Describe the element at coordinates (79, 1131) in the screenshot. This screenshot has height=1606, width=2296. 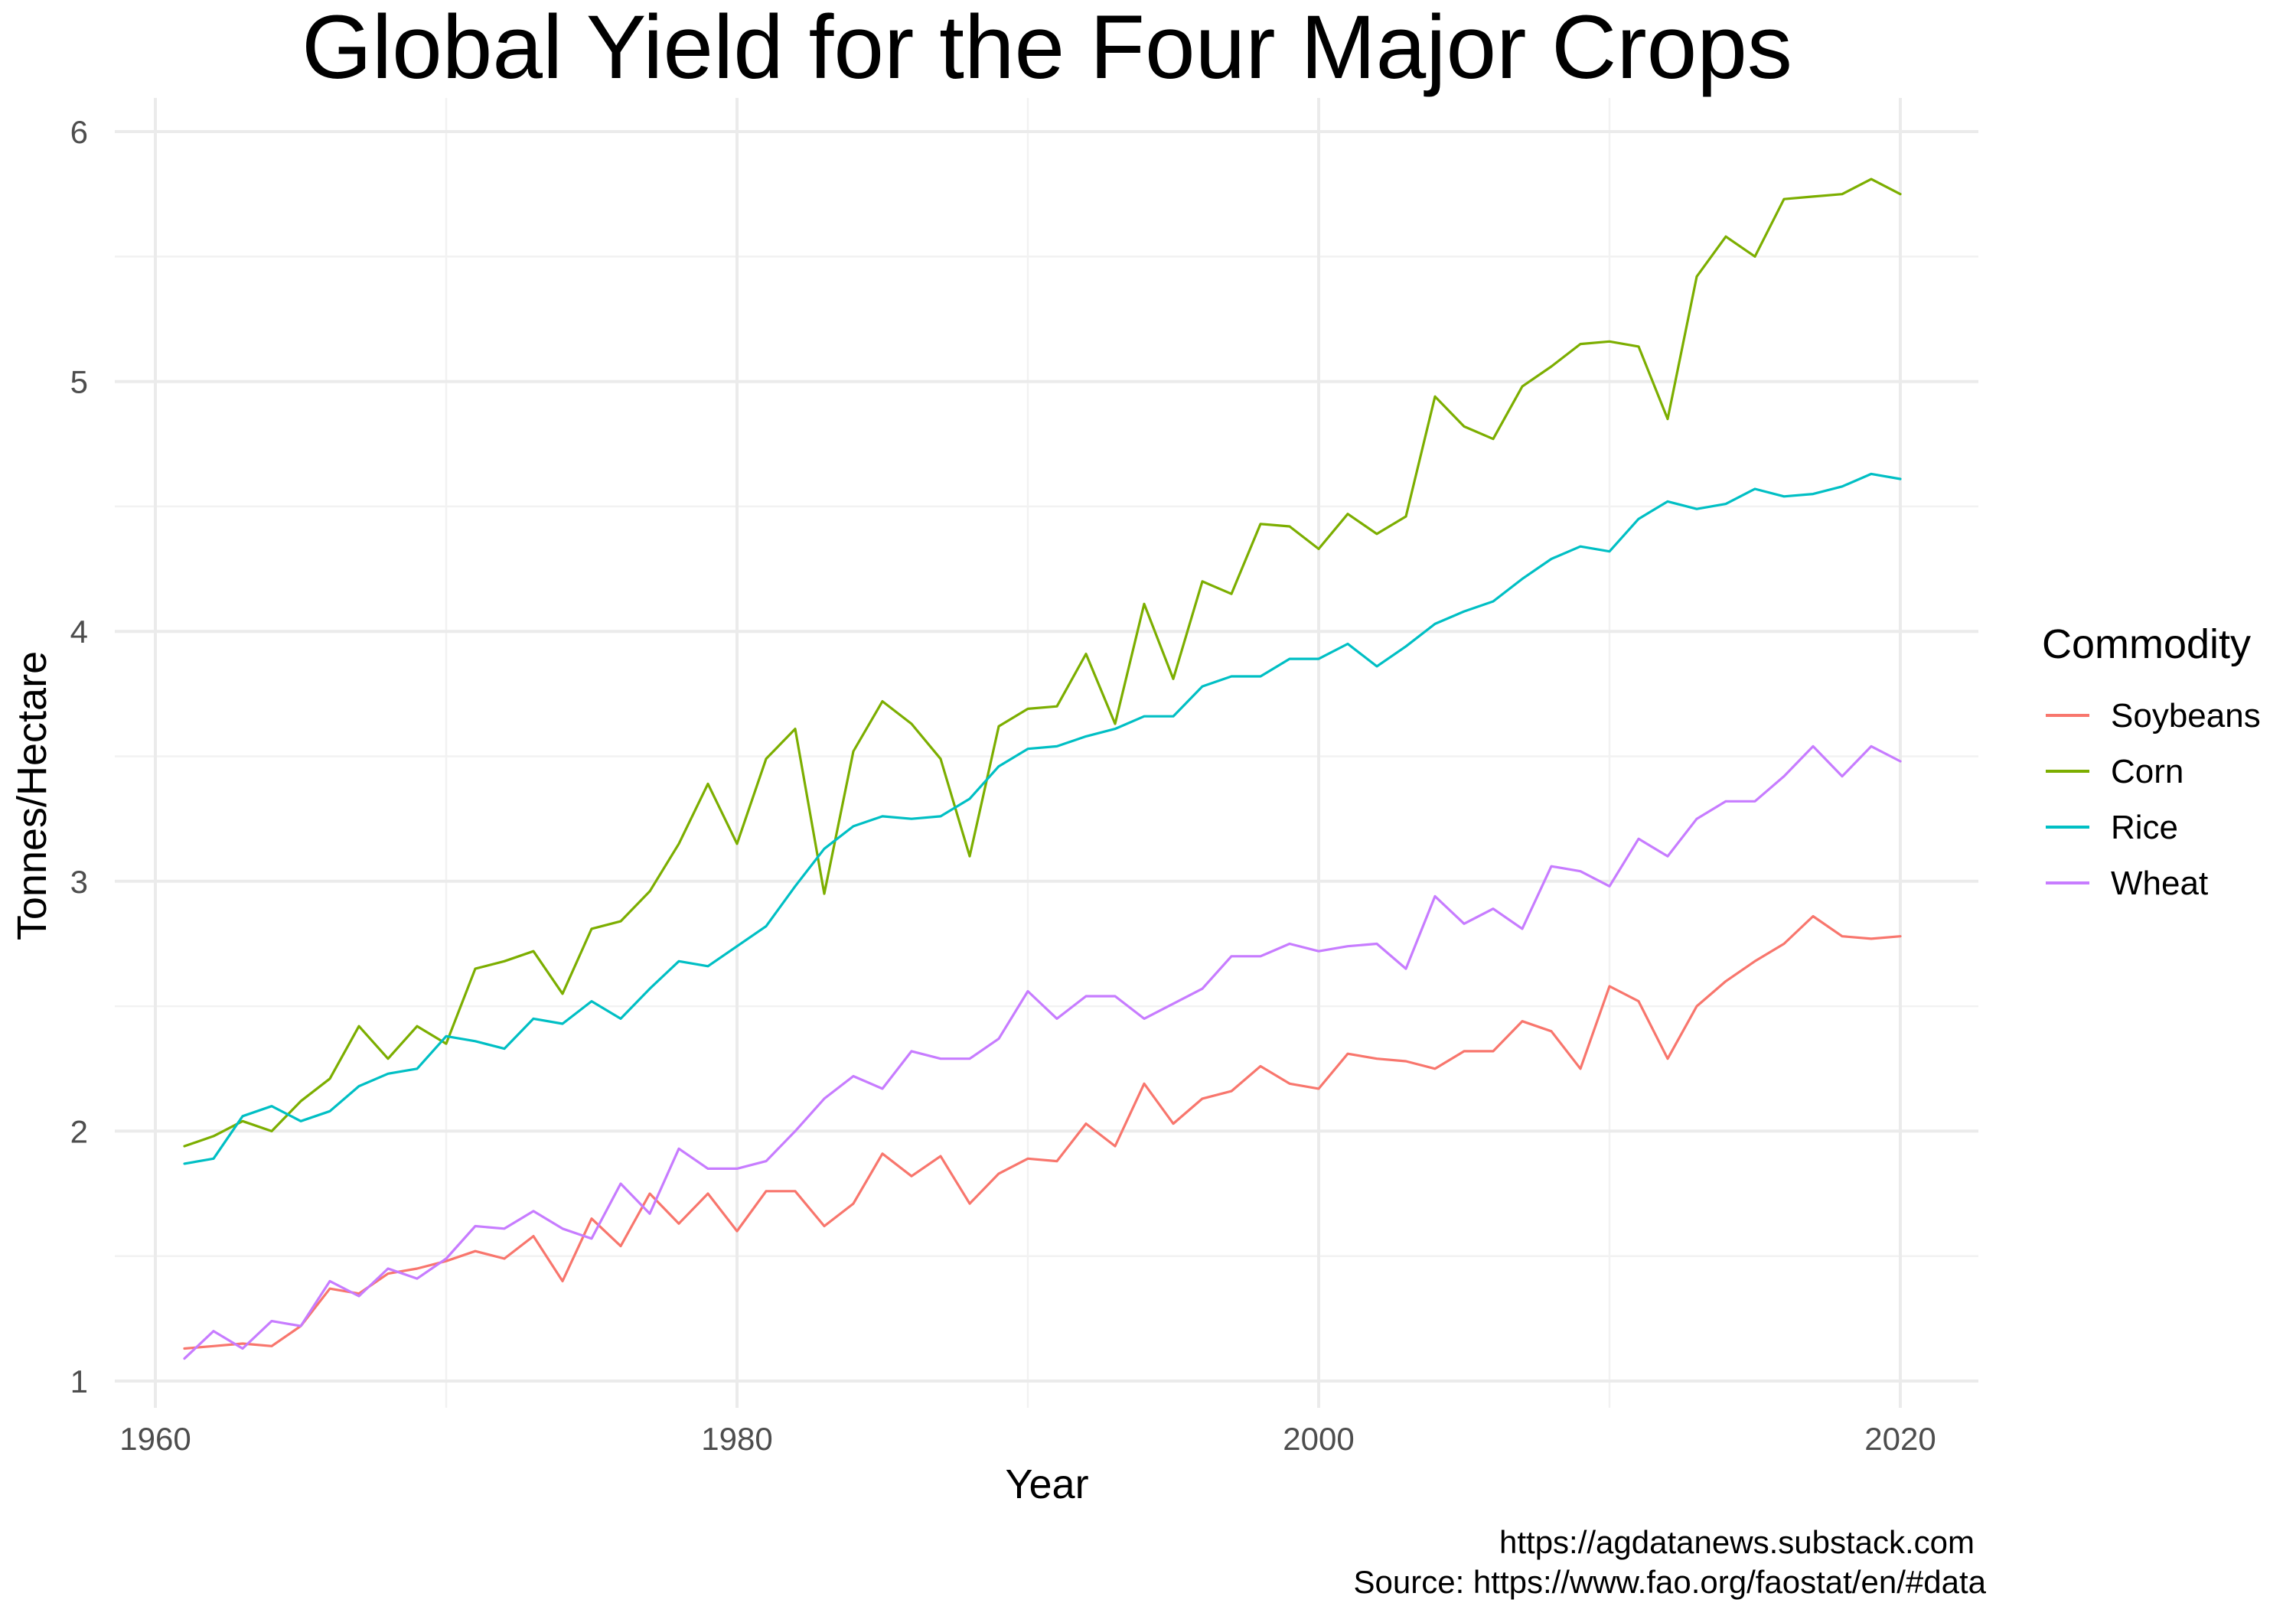
I see `y-tick-label: 2` at that location.